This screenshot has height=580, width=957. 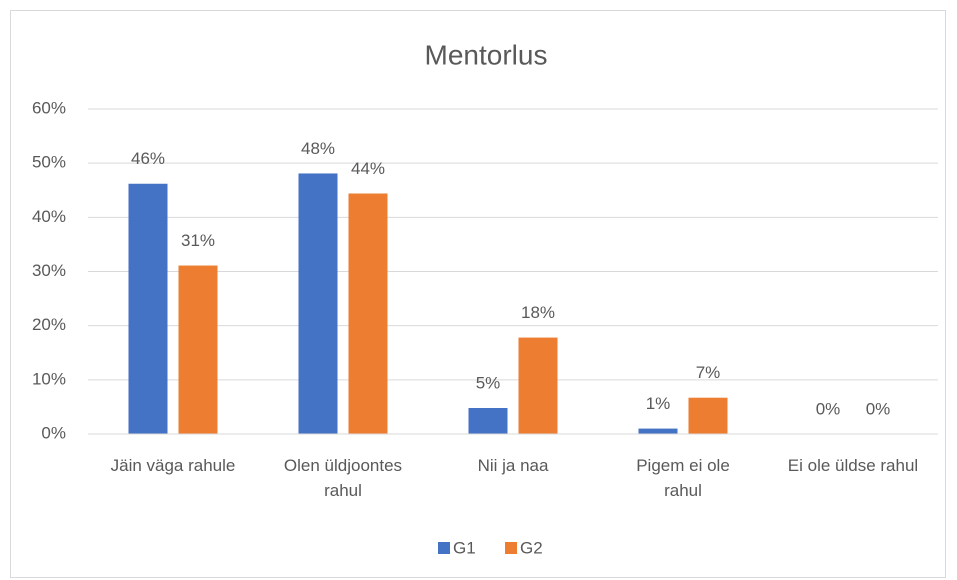 What do you see at coordinates (53, 432) in the screenshot?
I see `y-tick-label: 0%` at bounding box center [53, 432].